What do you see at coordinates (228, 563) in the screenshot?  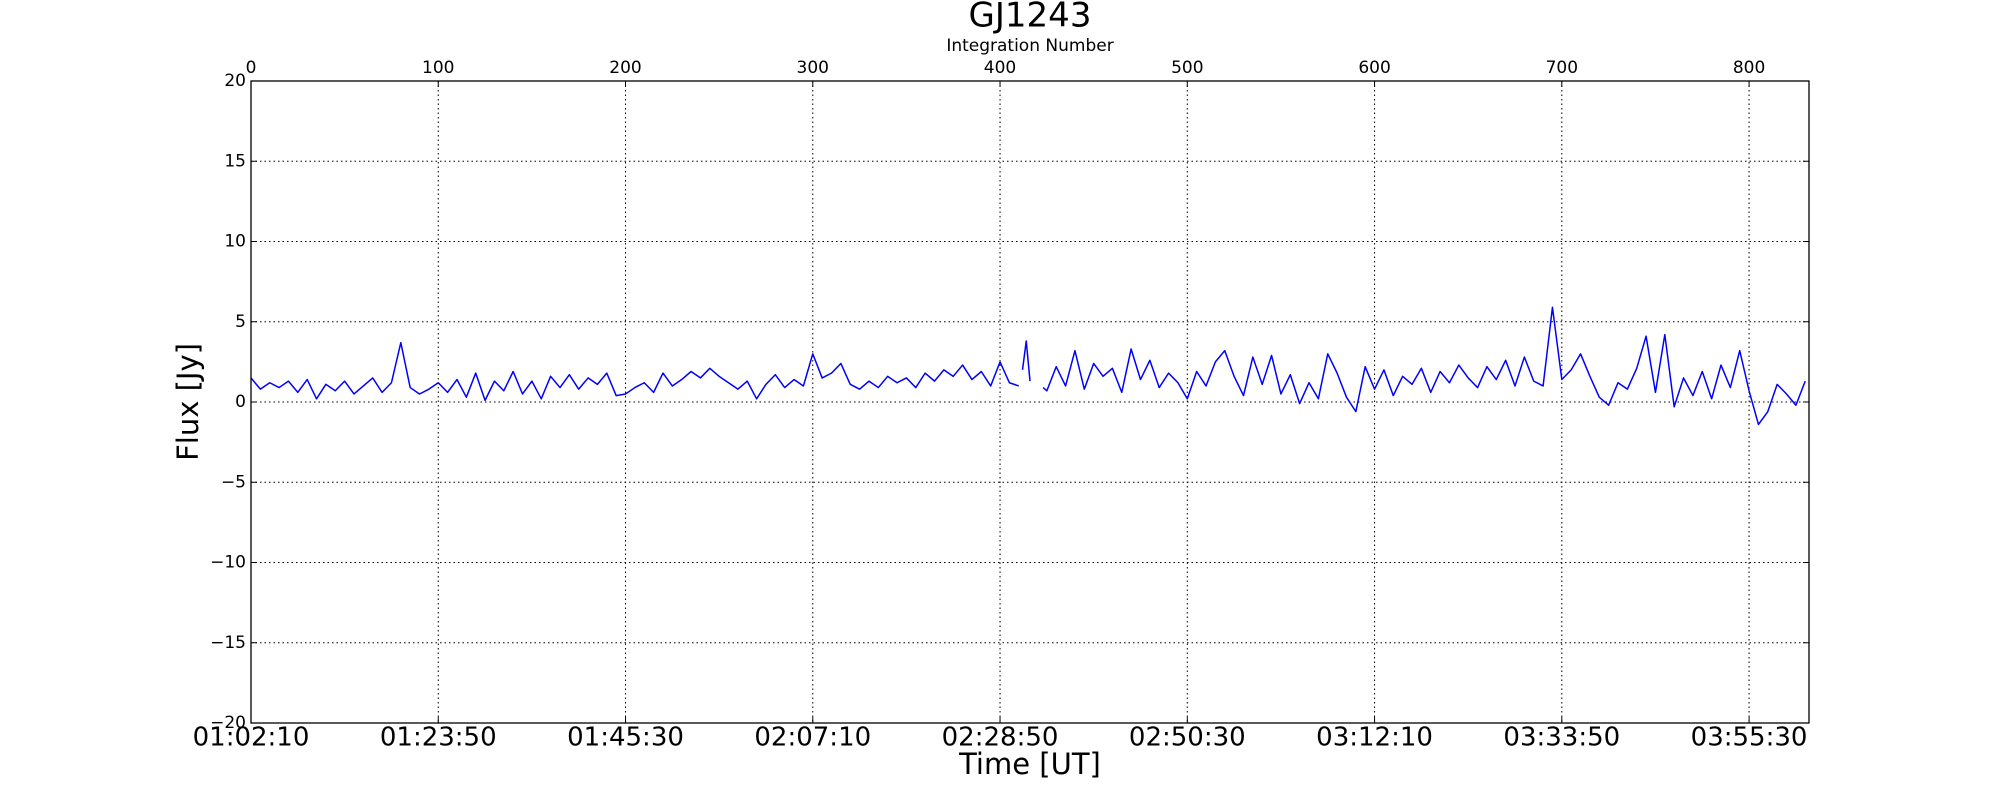 I see `y-tick-label: −10` at bounding box center [228, 563].